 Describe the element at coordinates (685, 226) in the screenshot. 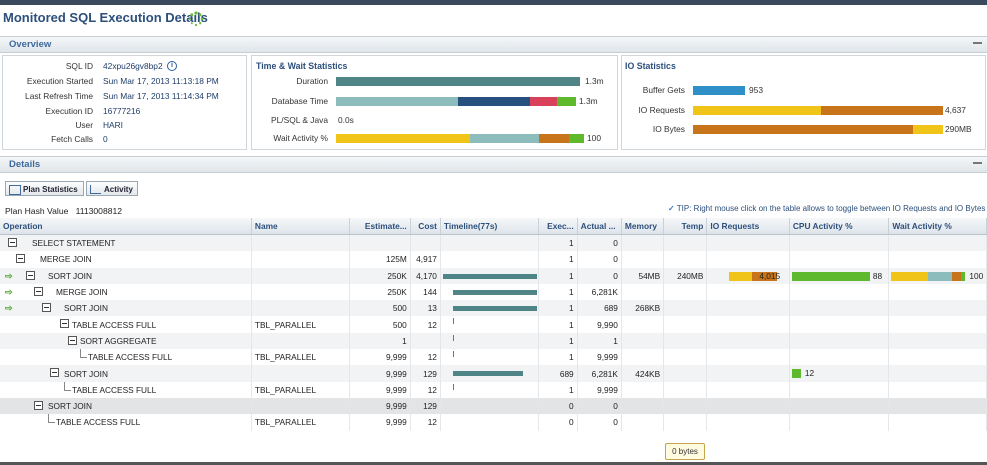

I see `col-temp: Temp` at that location.